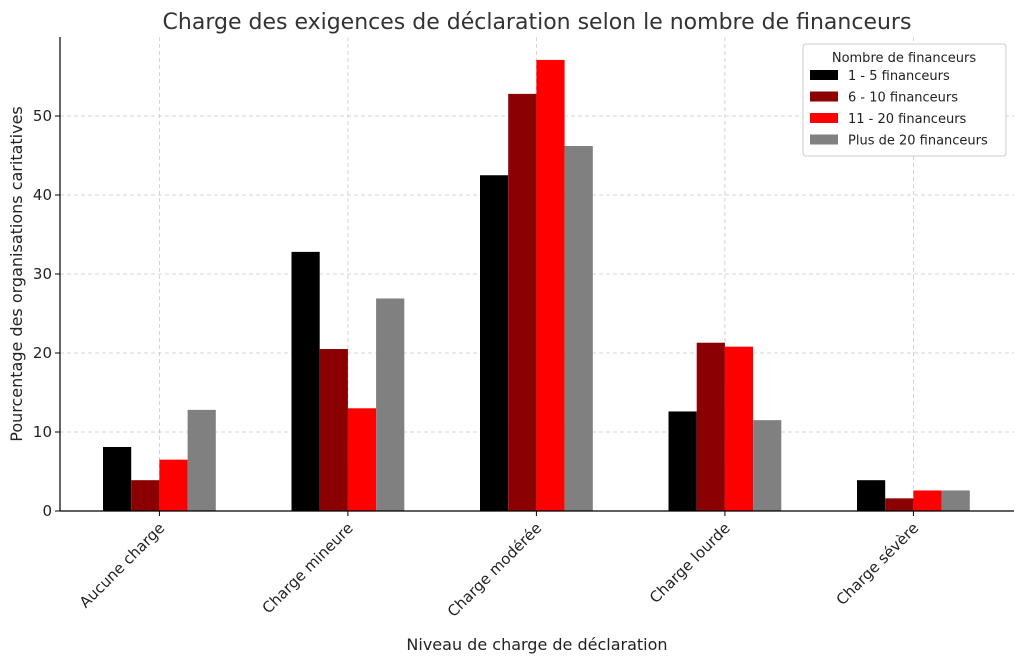  Describe the element at coordinates (899, 76) in the screenshot. I see `legend-label: 1 - 5 financeurs` at that location.